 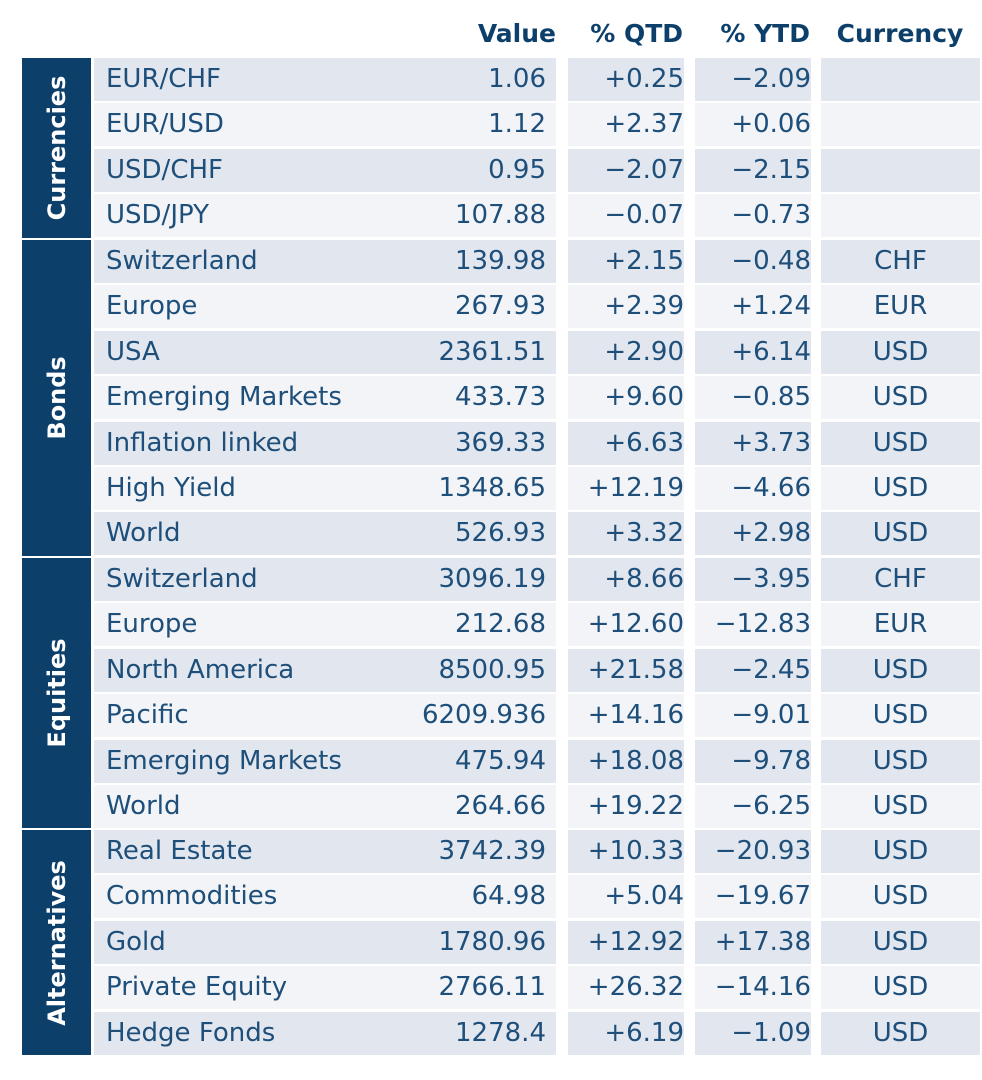 I want to click on row-ytd: −0.85, so click(x=753, y=398).